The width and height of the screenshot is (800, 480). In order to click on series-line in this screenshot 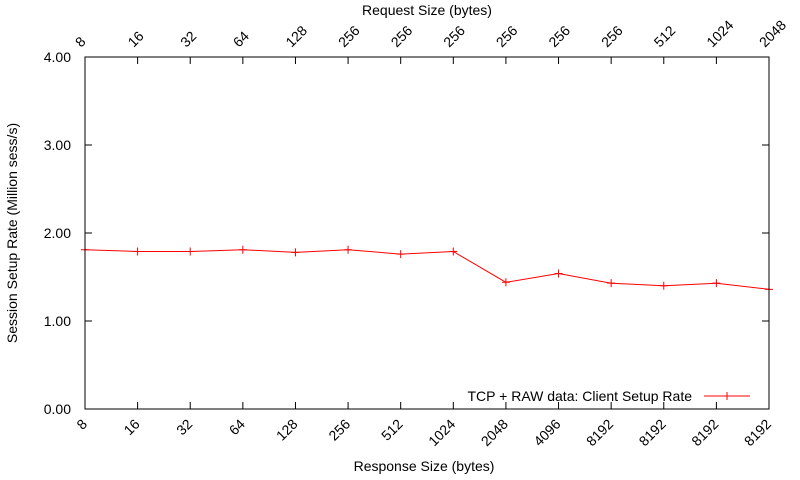, I will do `click(427, 269)`.